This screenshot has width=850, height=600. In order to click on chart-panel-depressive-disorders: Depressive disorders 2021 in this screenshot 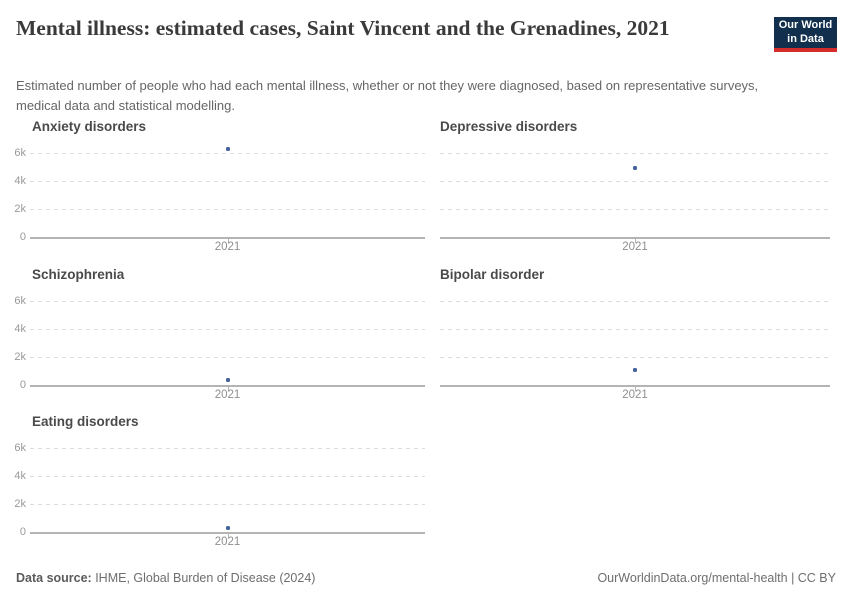, I will do `click(635, 188)`.